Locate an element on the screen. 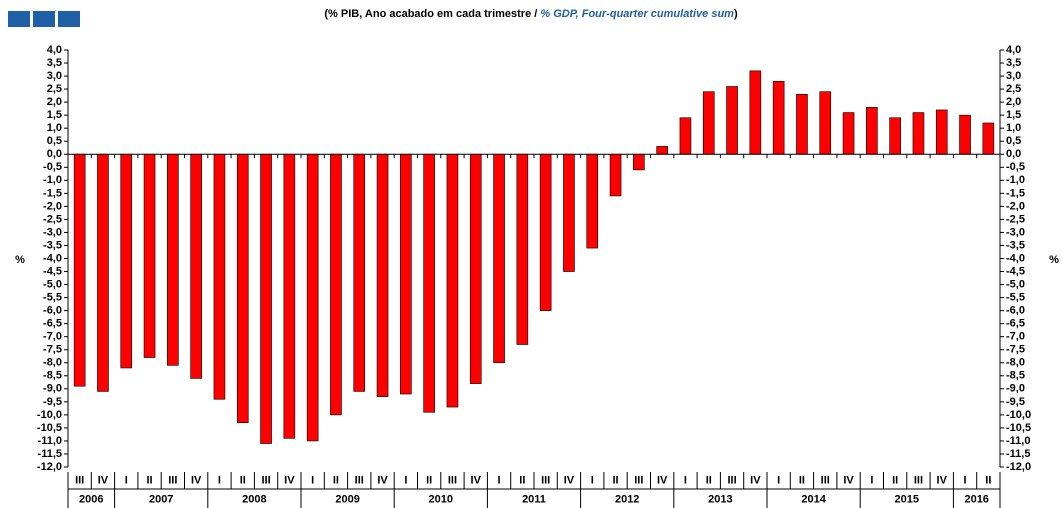 The height and width of the screenshot is (508, 1062). y-tick-label: -4,0 is located at coordinates (1015, 258).